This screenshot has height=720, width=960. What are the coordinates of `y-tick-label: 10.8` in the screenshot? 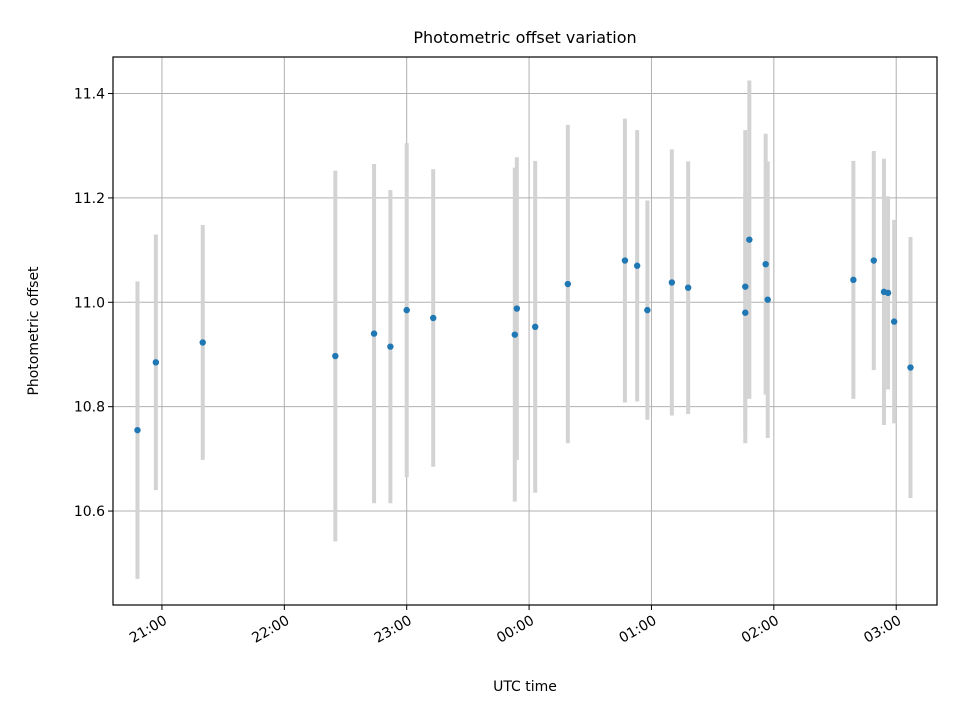 It's located at (89, 408).